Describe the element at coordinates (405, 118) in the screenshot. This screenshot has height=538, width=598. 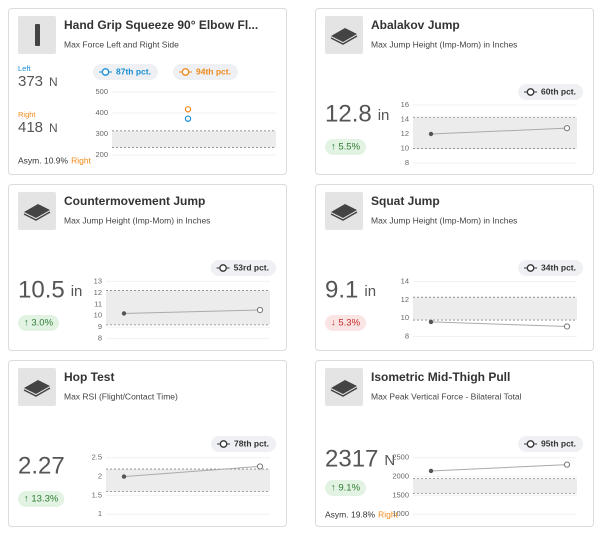
I see `y-tick-label: 14` at that location.